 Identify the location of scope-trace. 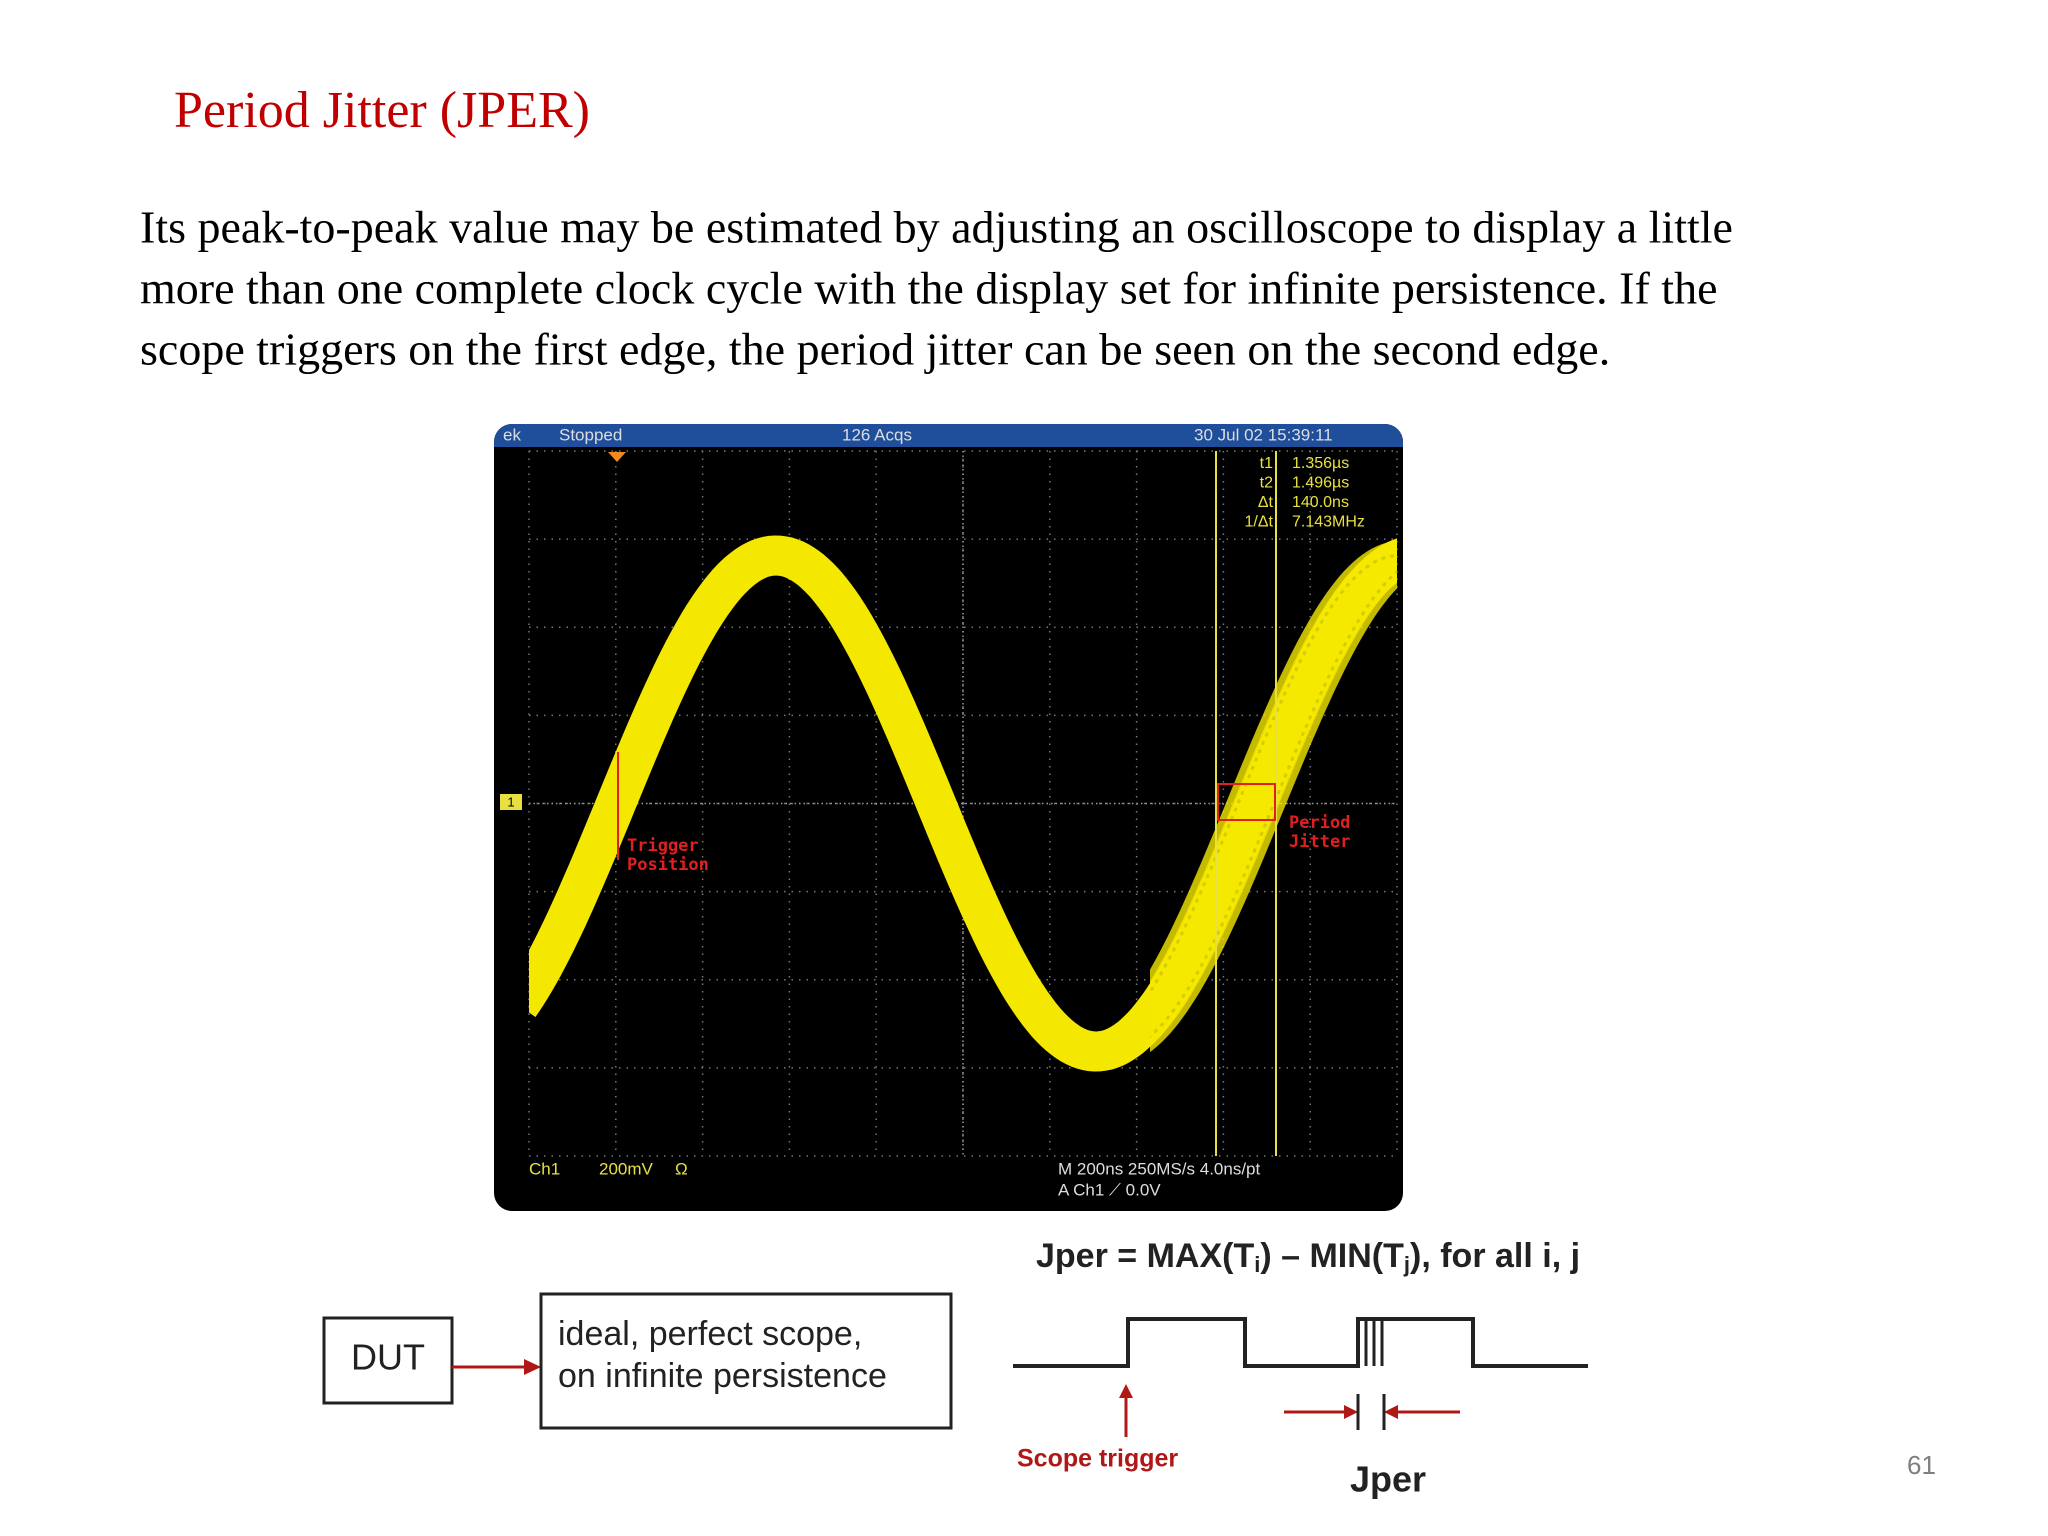
(963, 803).